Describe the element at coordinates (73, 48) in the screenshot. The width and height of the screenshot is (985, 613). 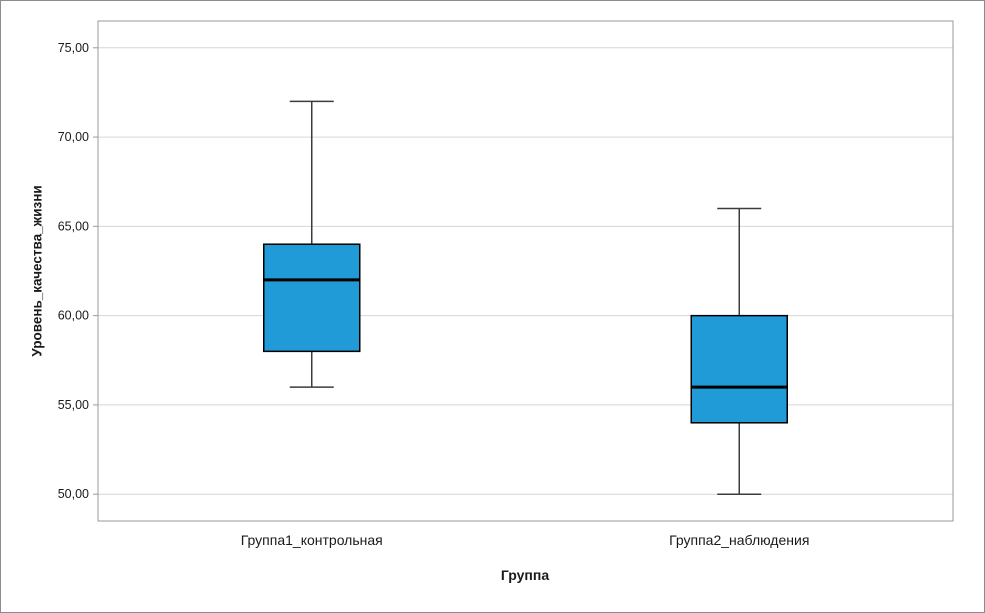
I see `y-tick-label: 75,00` at that location.